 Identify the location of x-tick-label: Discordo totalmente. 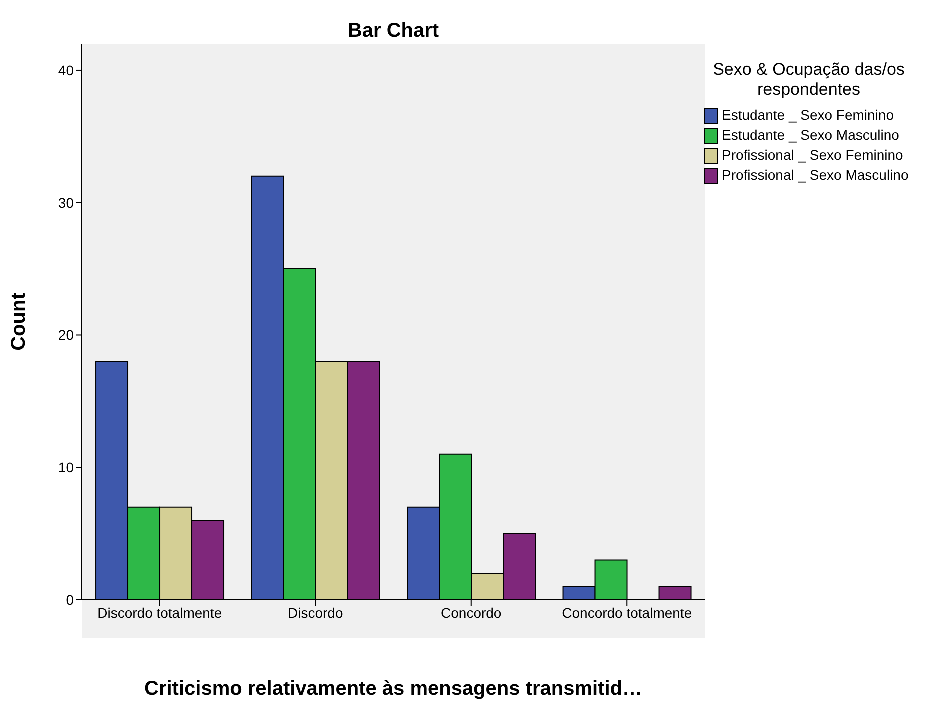
(160, 612).